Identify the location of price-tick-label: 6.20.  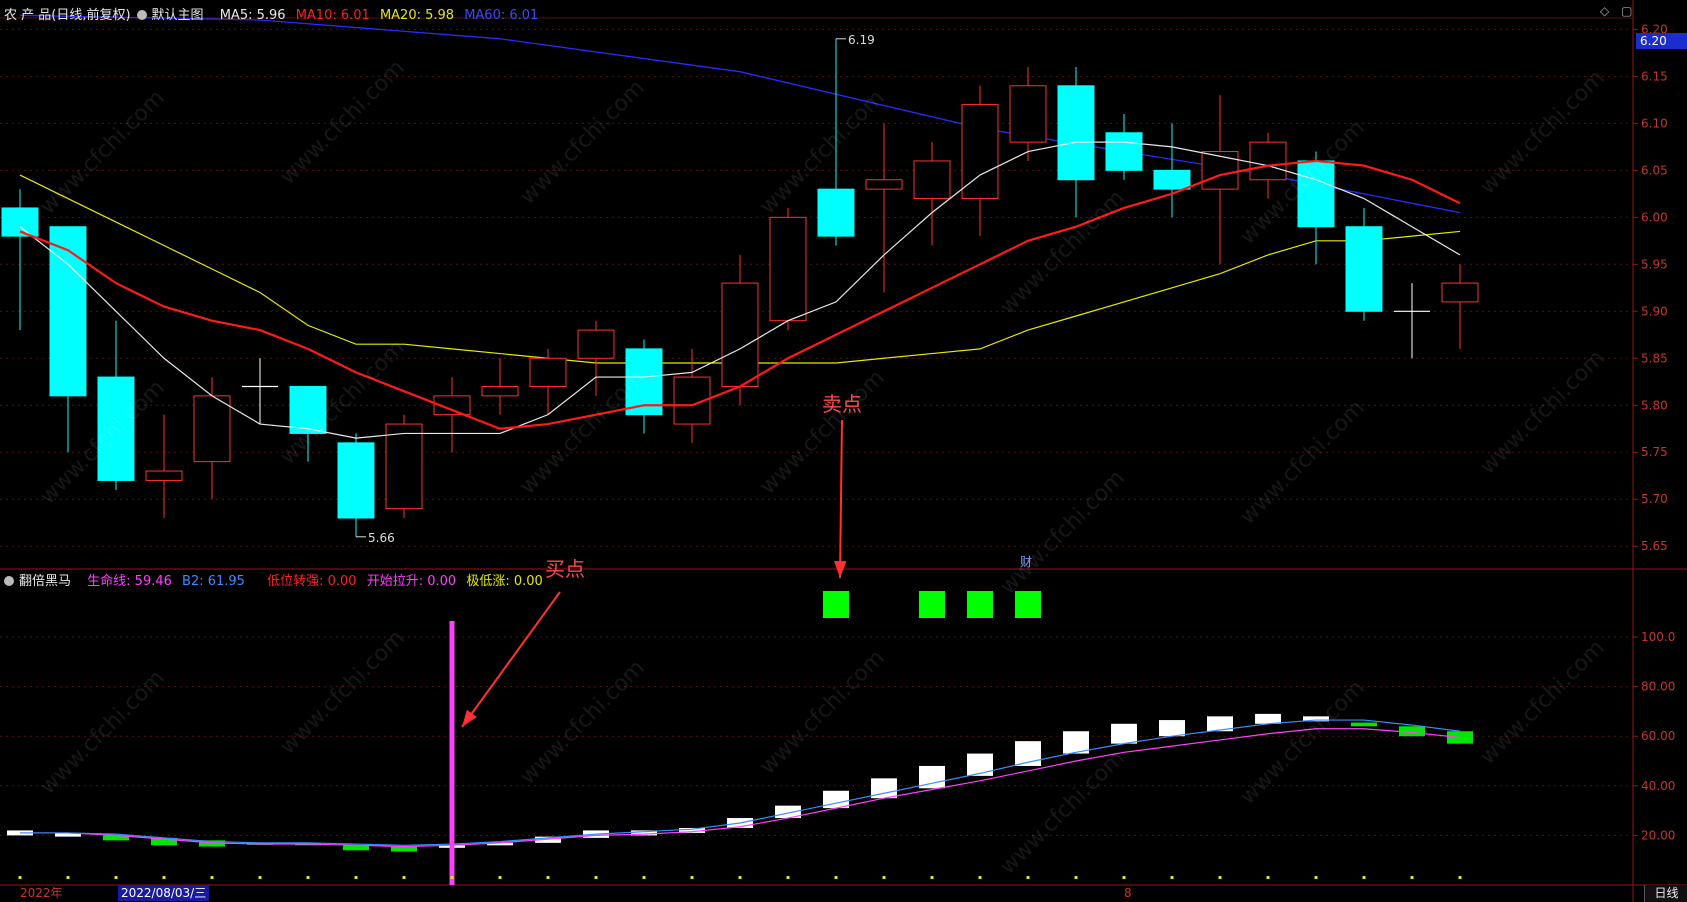
(1654, 29).